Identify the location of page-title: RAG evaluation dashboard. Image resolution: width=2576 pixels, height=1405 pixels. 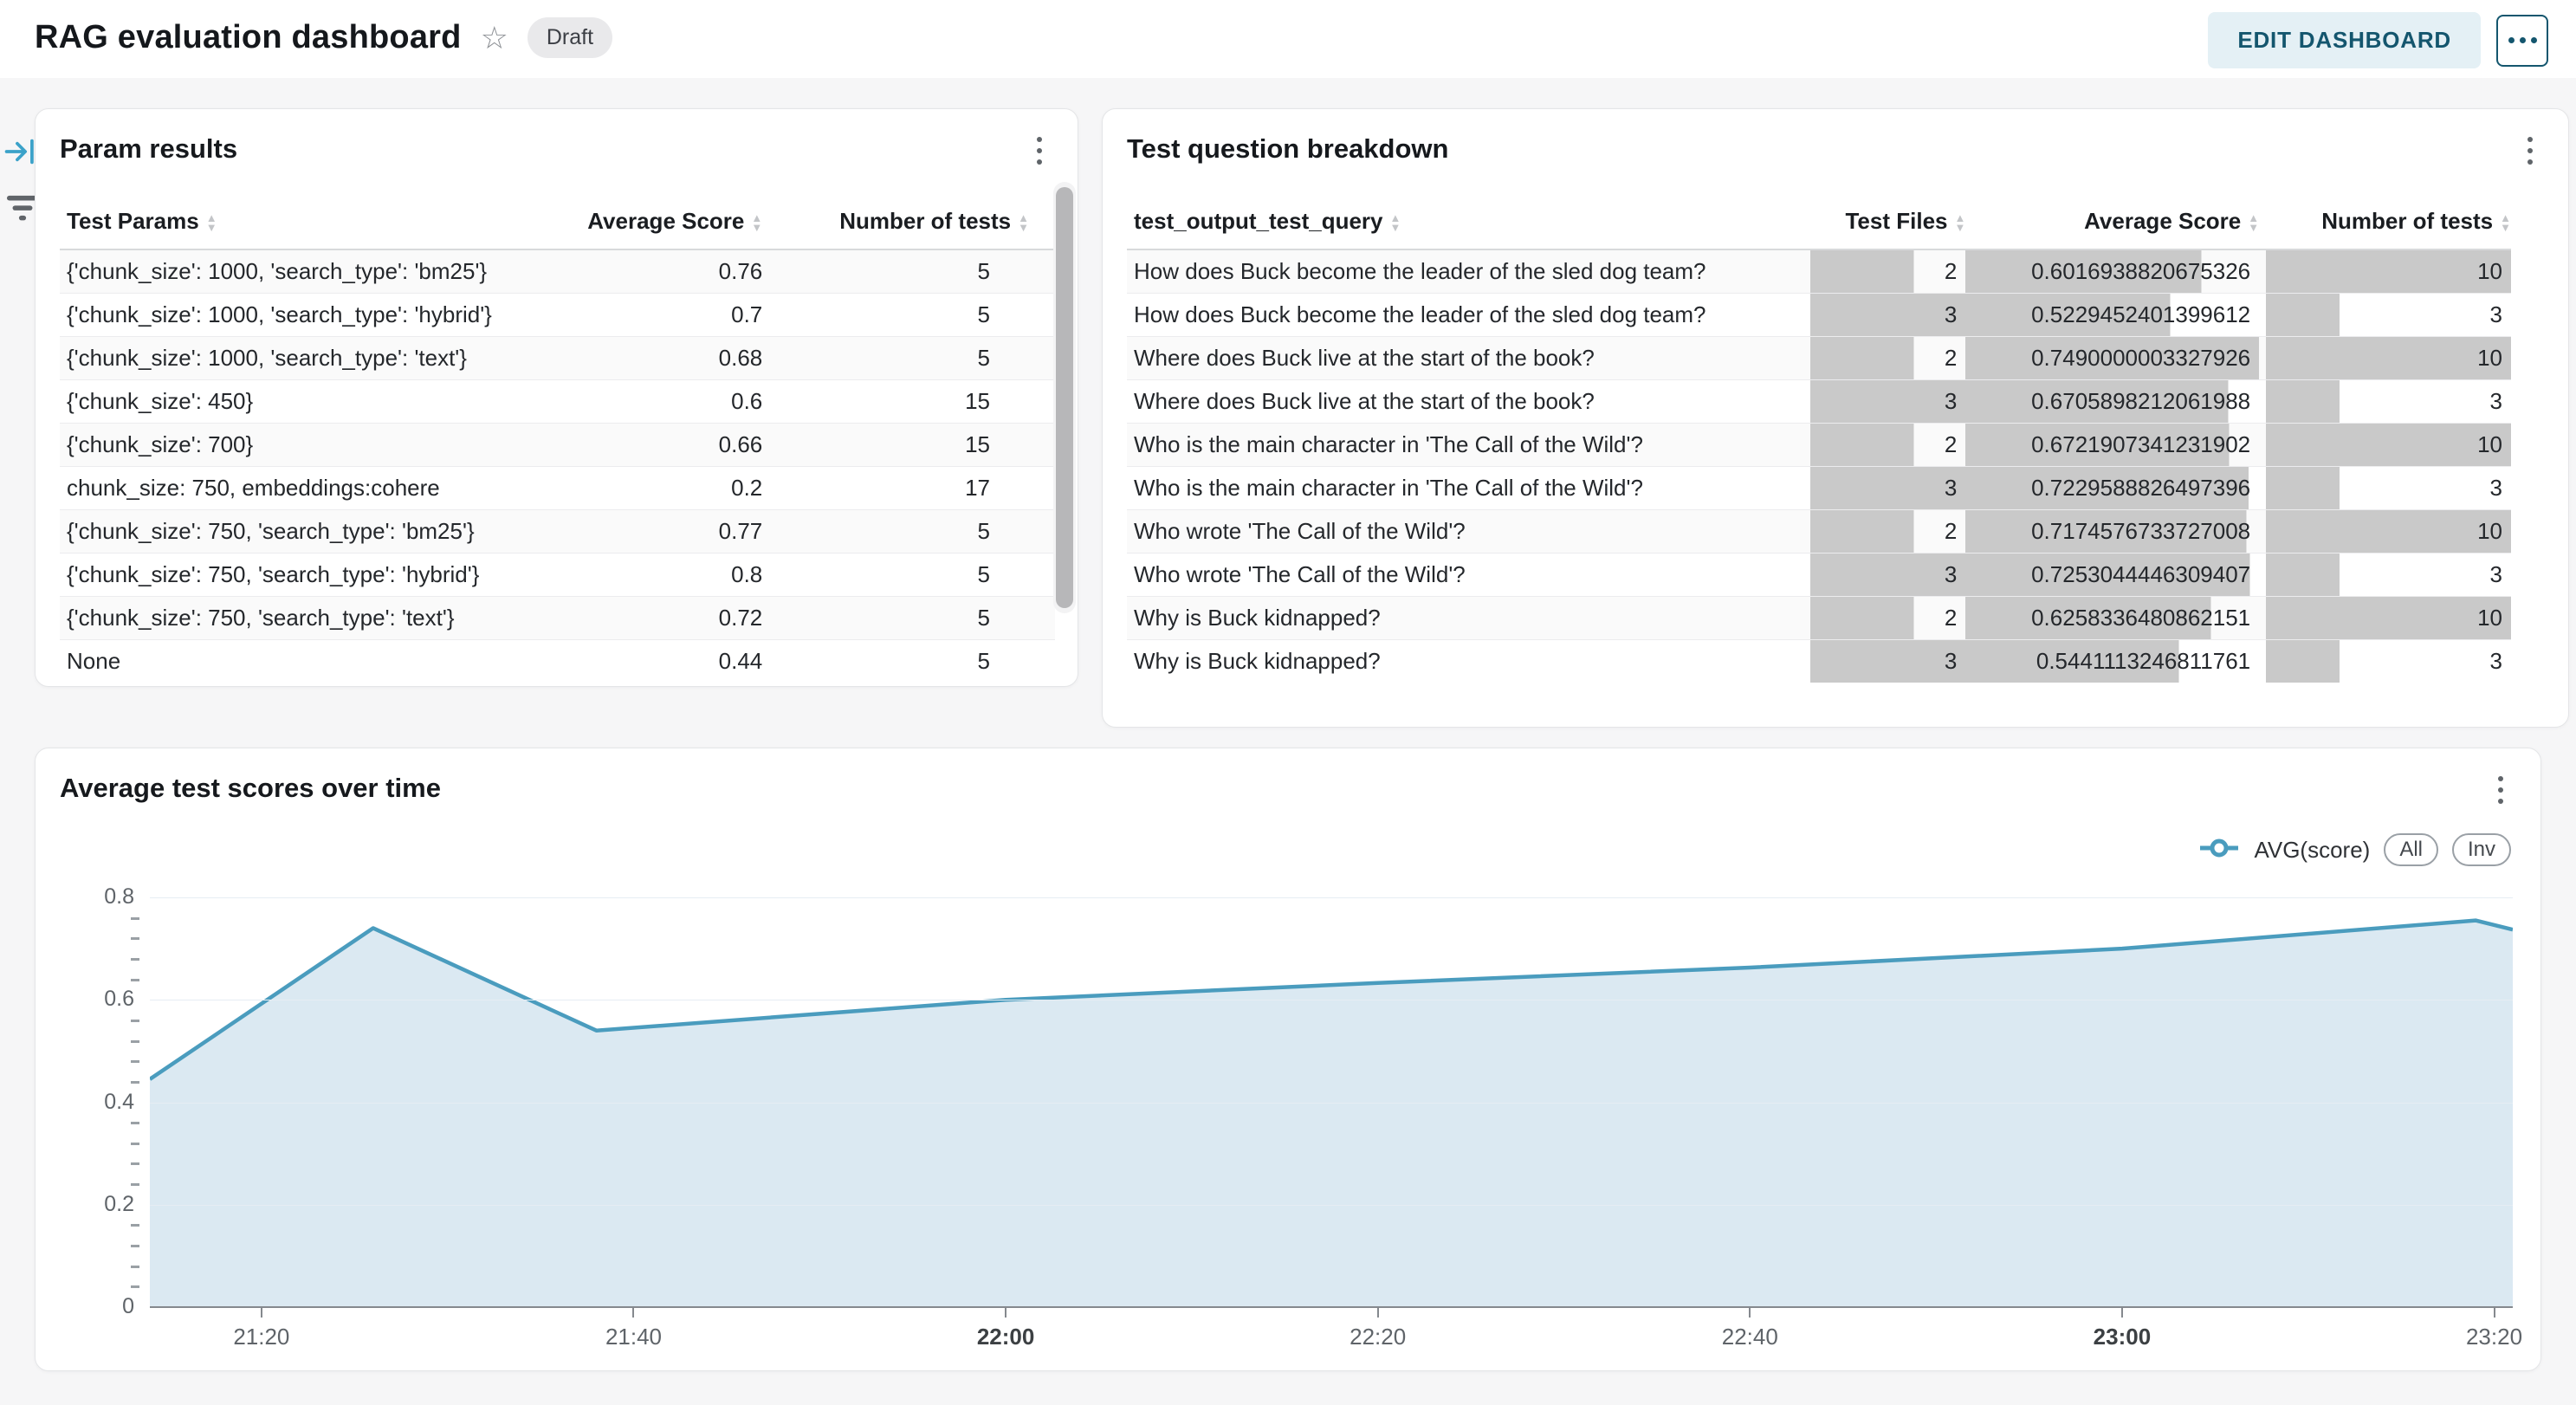
(248, 37).